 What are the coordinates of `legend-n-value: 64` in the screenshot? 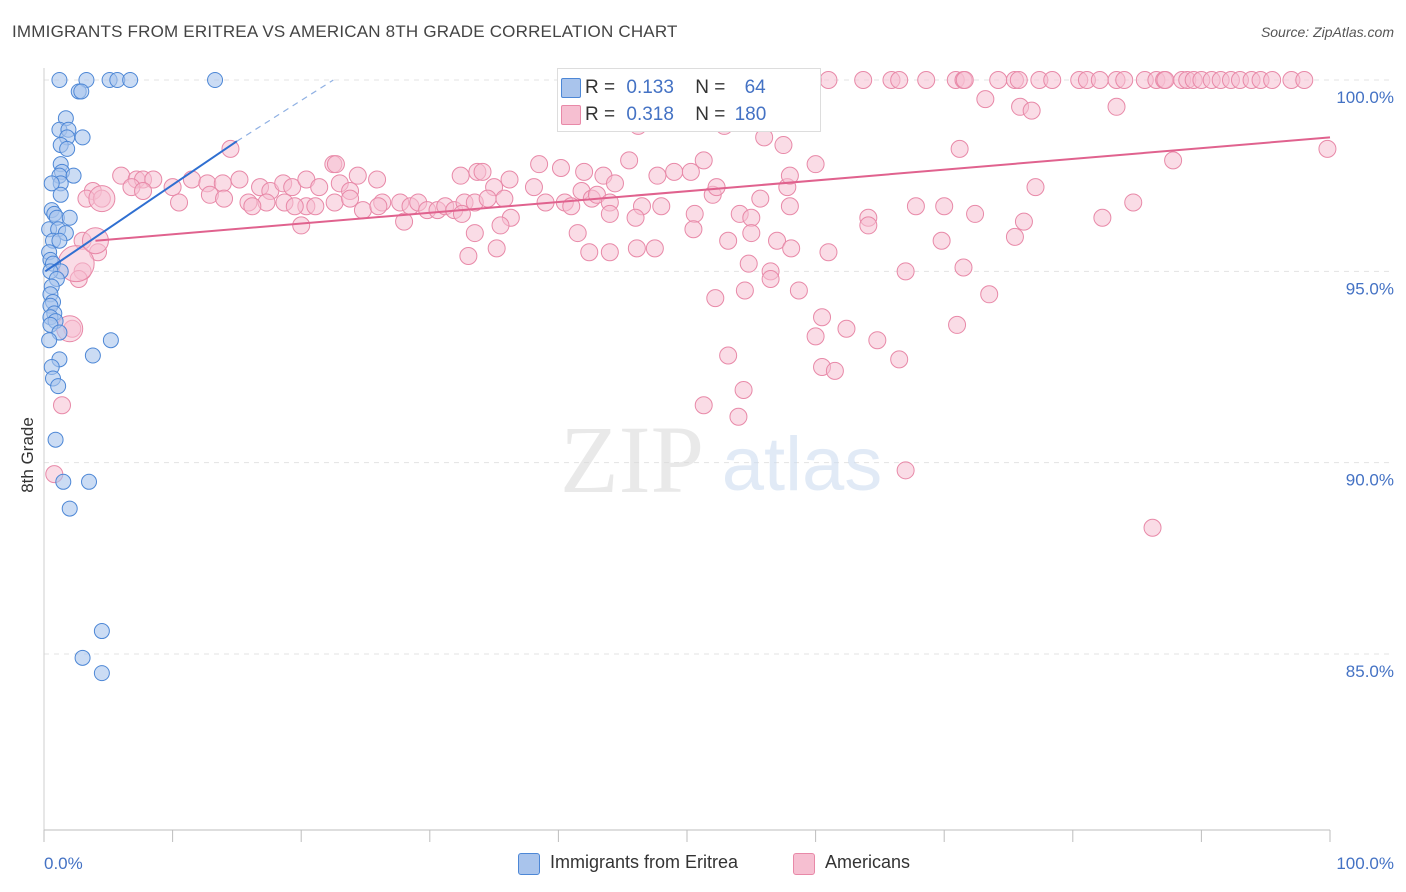 It's located at (755, 87).